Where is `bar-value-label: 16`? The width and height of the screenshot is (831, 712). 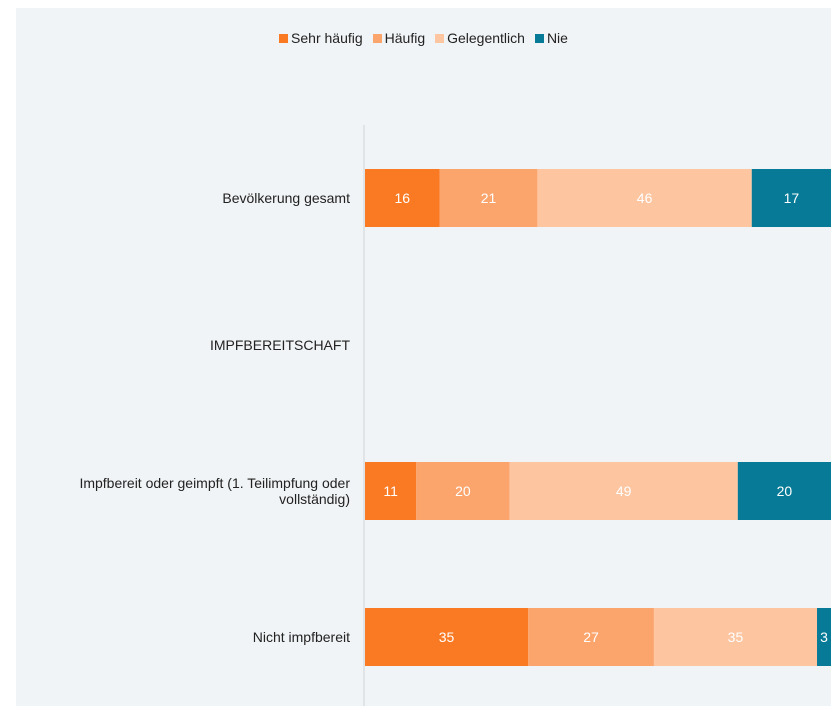 bar-value-label: 16 is located at coordinates (402, 198).